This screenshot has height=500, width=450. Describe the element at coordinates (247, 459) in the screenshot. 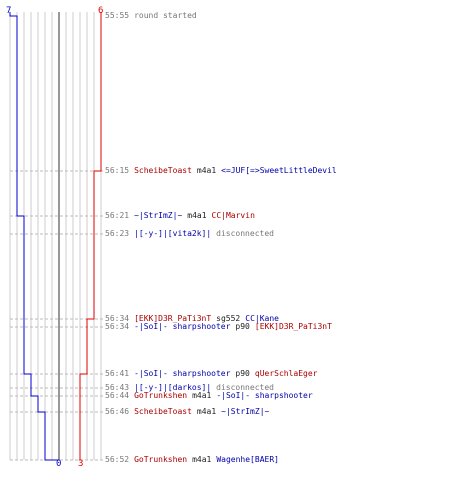

I see `event-text: Wagenhe[BAER]` at that location.